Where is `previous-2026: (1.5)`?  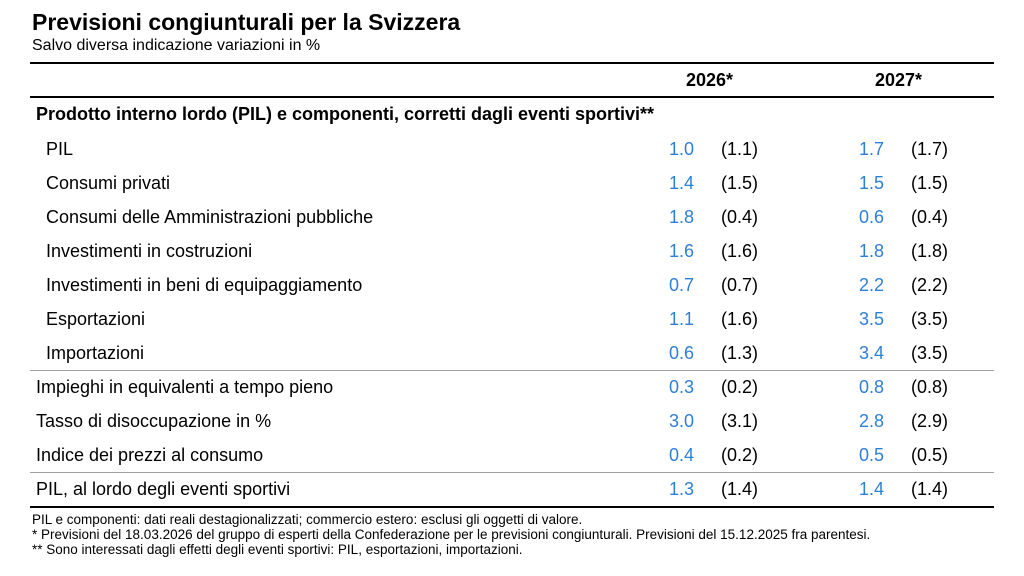
previous-2026: (1.5) is located at coordinates (740, 183).